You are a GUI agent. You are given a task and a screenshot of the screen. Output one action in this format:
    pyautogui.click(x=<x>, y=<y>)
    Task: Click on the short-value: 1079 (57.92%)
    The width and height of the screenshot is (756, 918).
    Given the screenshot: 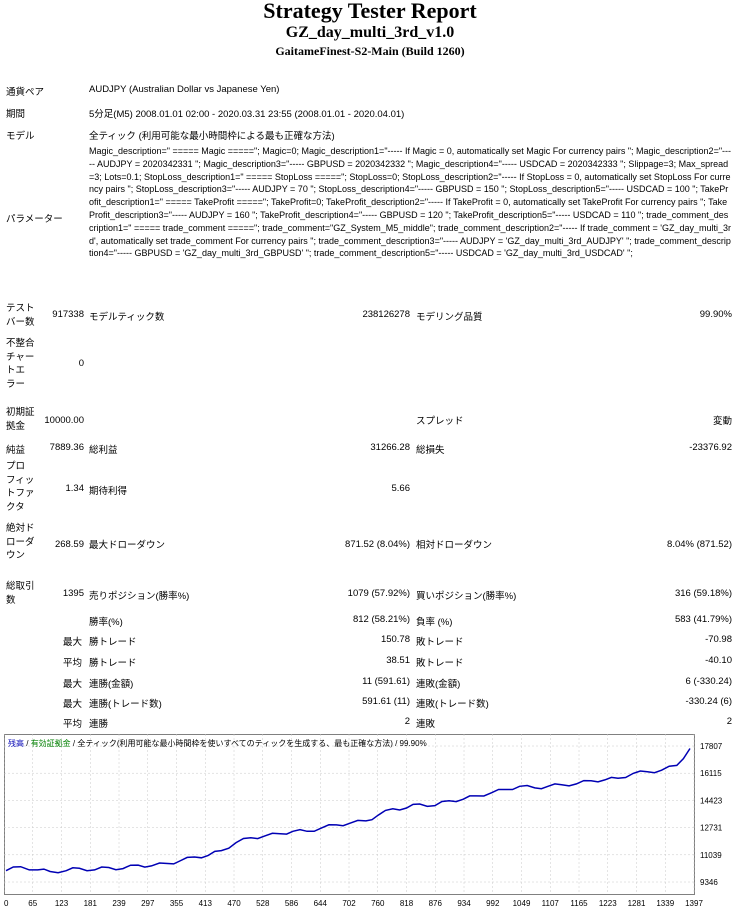 What is the action you would take?
    pyautogui.click(x=378, y=593)
    